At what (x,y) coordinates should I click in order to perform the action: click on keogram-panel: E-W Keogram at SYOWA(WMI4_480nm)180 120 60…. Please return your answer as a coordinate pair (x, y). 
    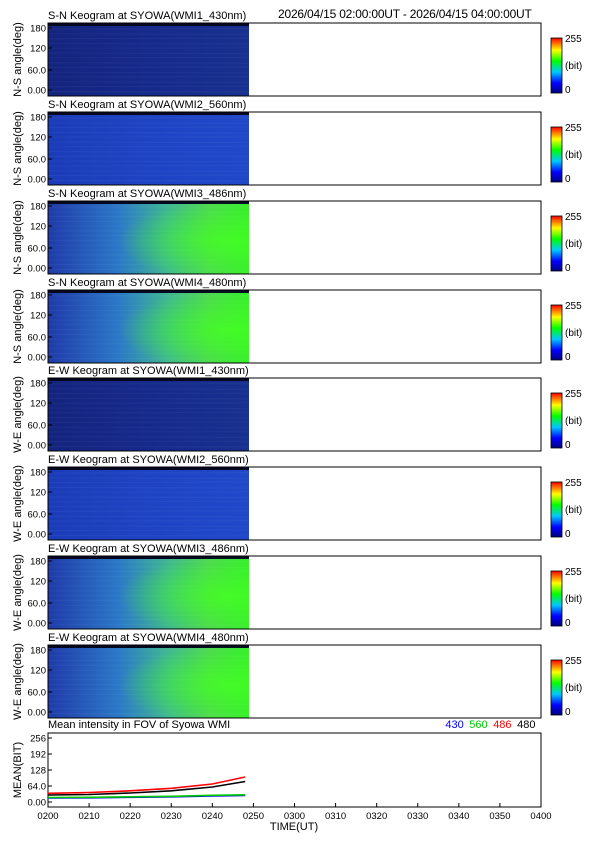
    Looking at the image, I should click on (297, 676).